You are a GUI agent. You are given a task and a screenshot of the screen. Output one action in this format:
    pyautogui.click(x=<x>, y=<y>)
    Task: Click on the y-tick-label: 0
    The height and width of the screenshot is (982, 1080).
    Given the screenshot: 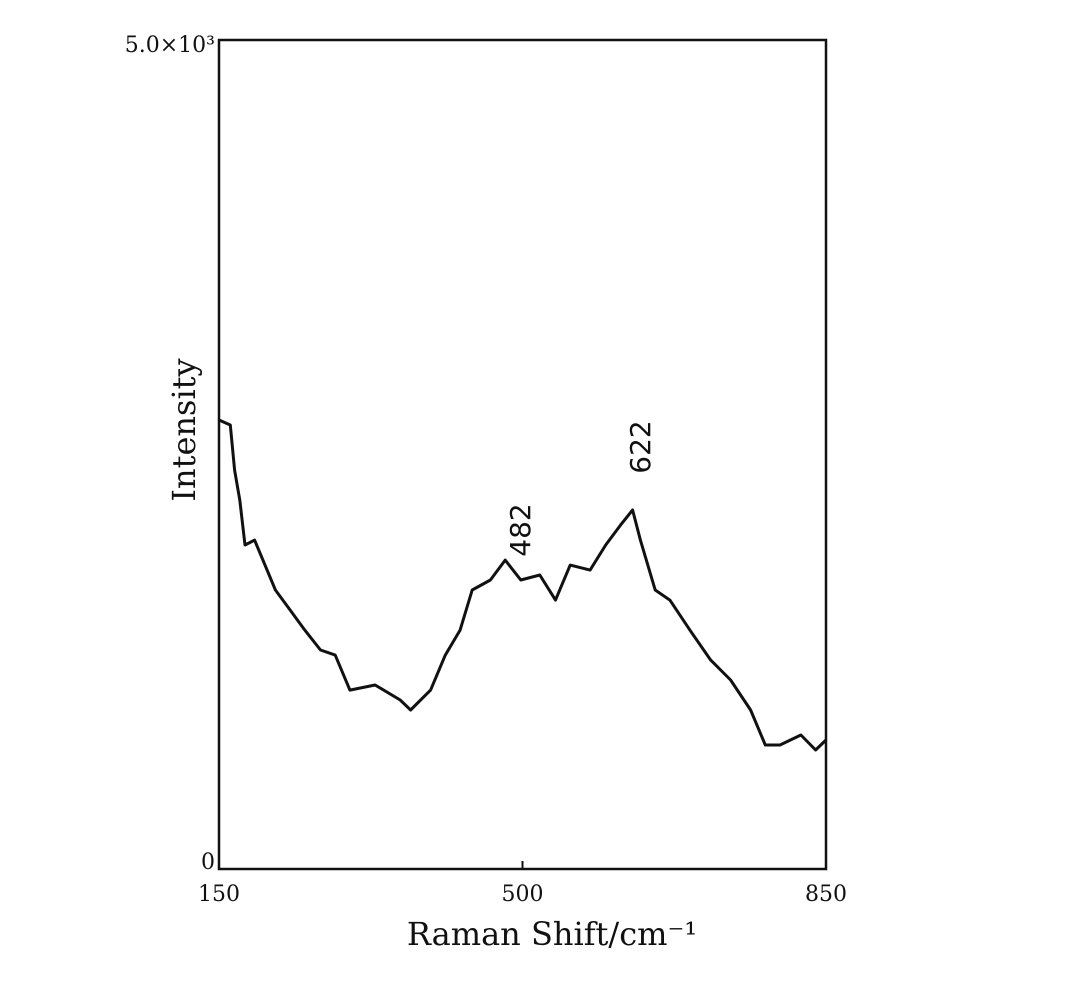 What is the action you would take?
    pyautogui.click(x=208, y=862)
    